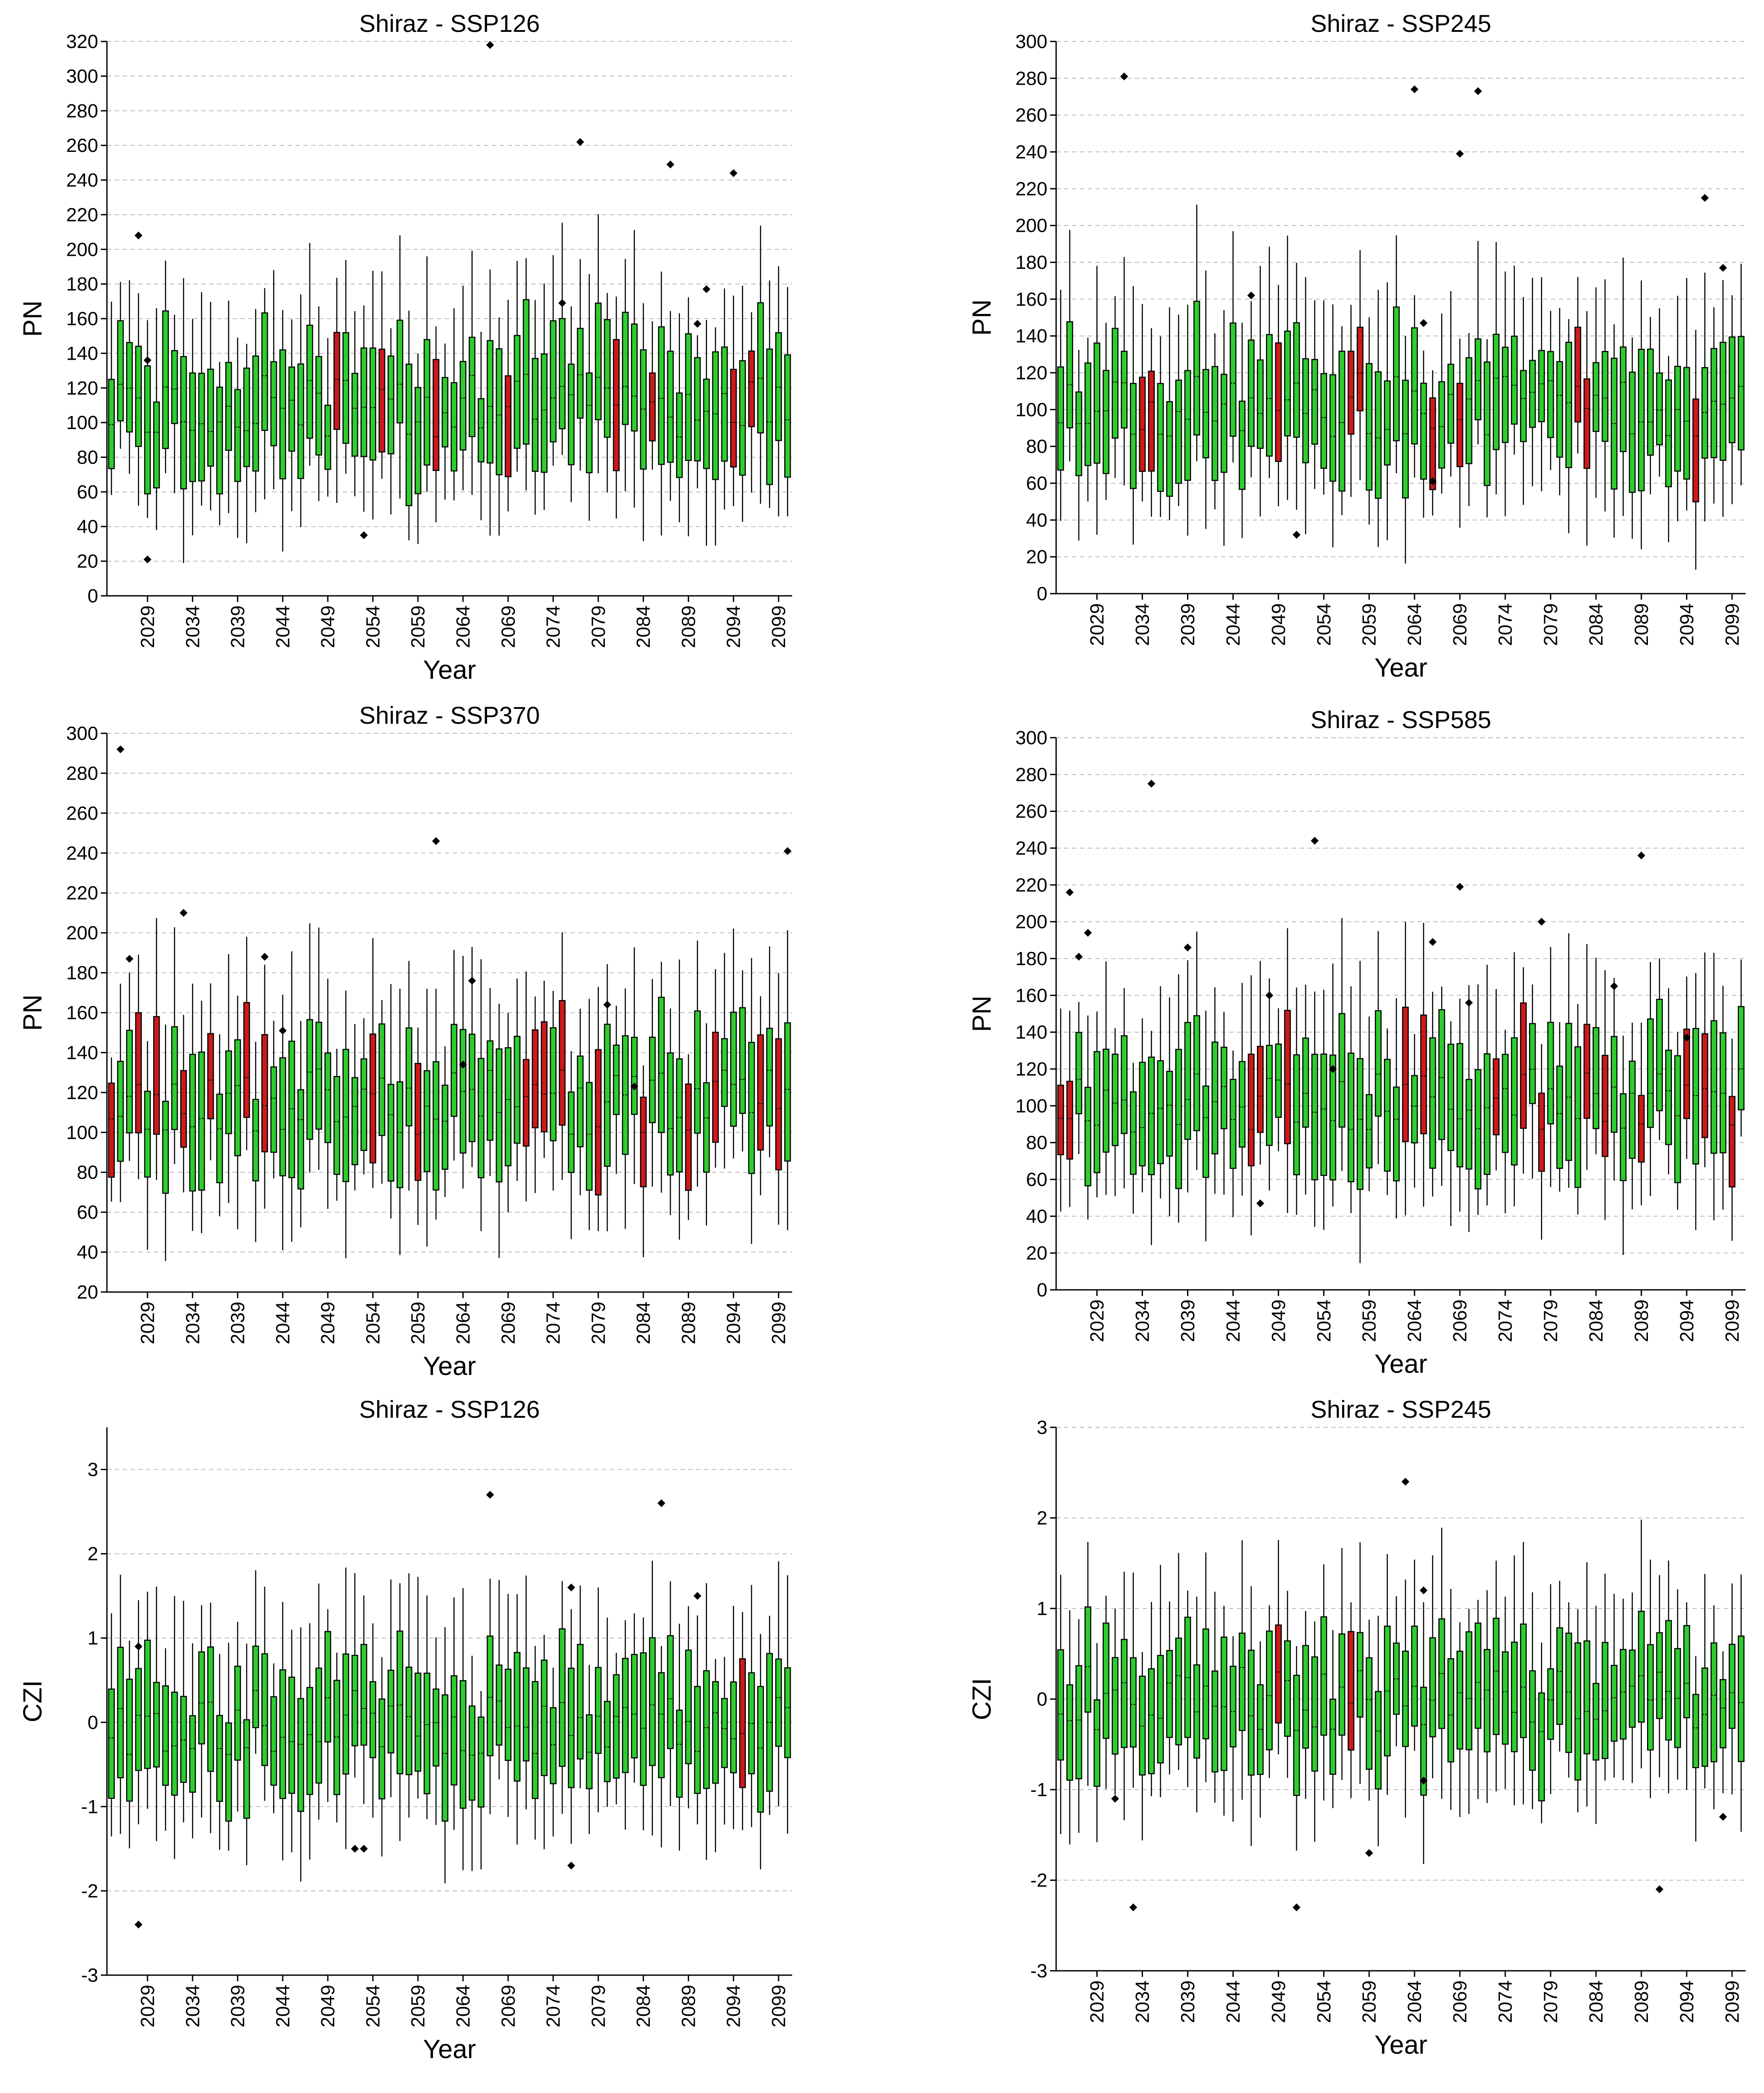 The height and width of the screenshot is (2093, 1764). I want to click on x-tick-label: 2074, so click(1505, 1320).